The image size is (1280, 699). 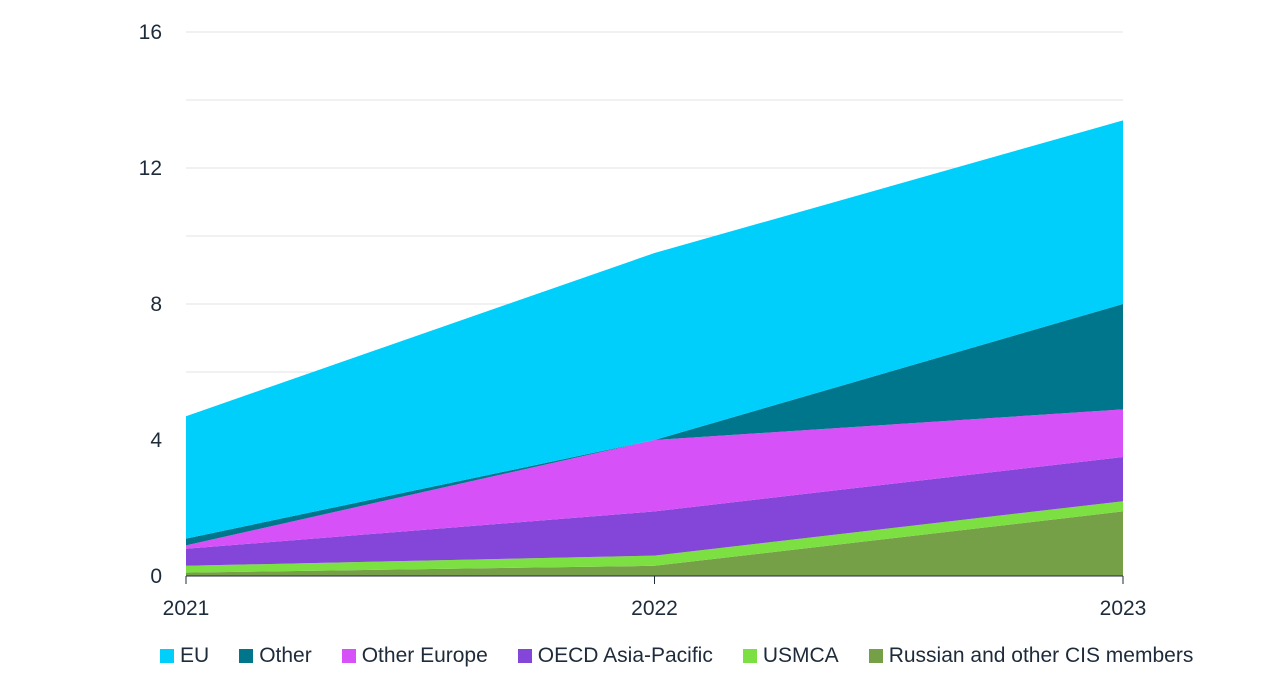 I want to click on x-axis-tick-labels: 2021 2022 2023, so click(x=655, y=608).